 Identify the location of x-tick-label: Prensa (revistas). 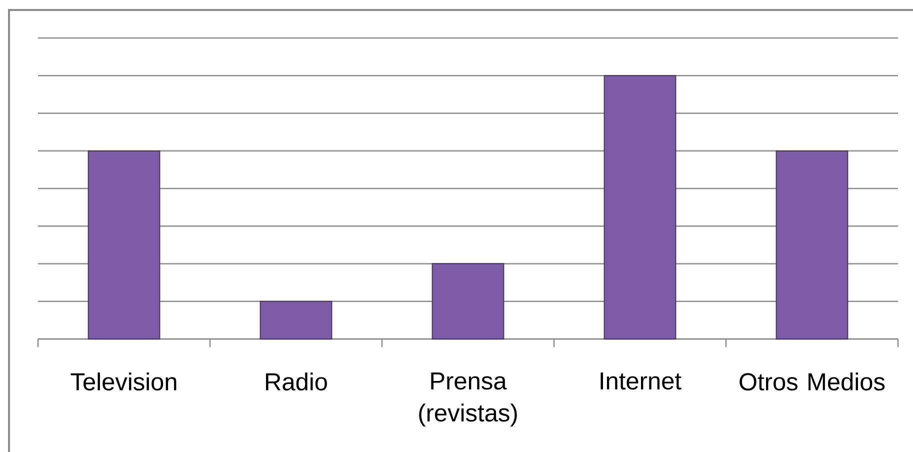
(468, 399).